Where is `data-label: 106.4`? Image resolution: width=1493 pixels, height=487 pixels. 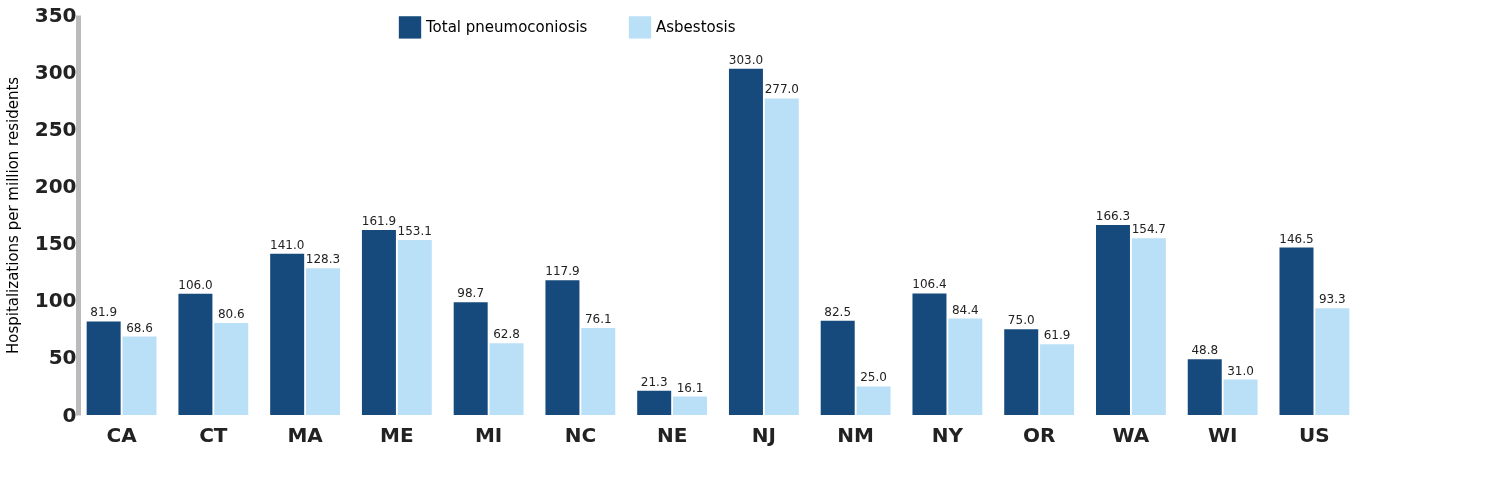 data-label: 106.4 is located at coordinates (929, 284).